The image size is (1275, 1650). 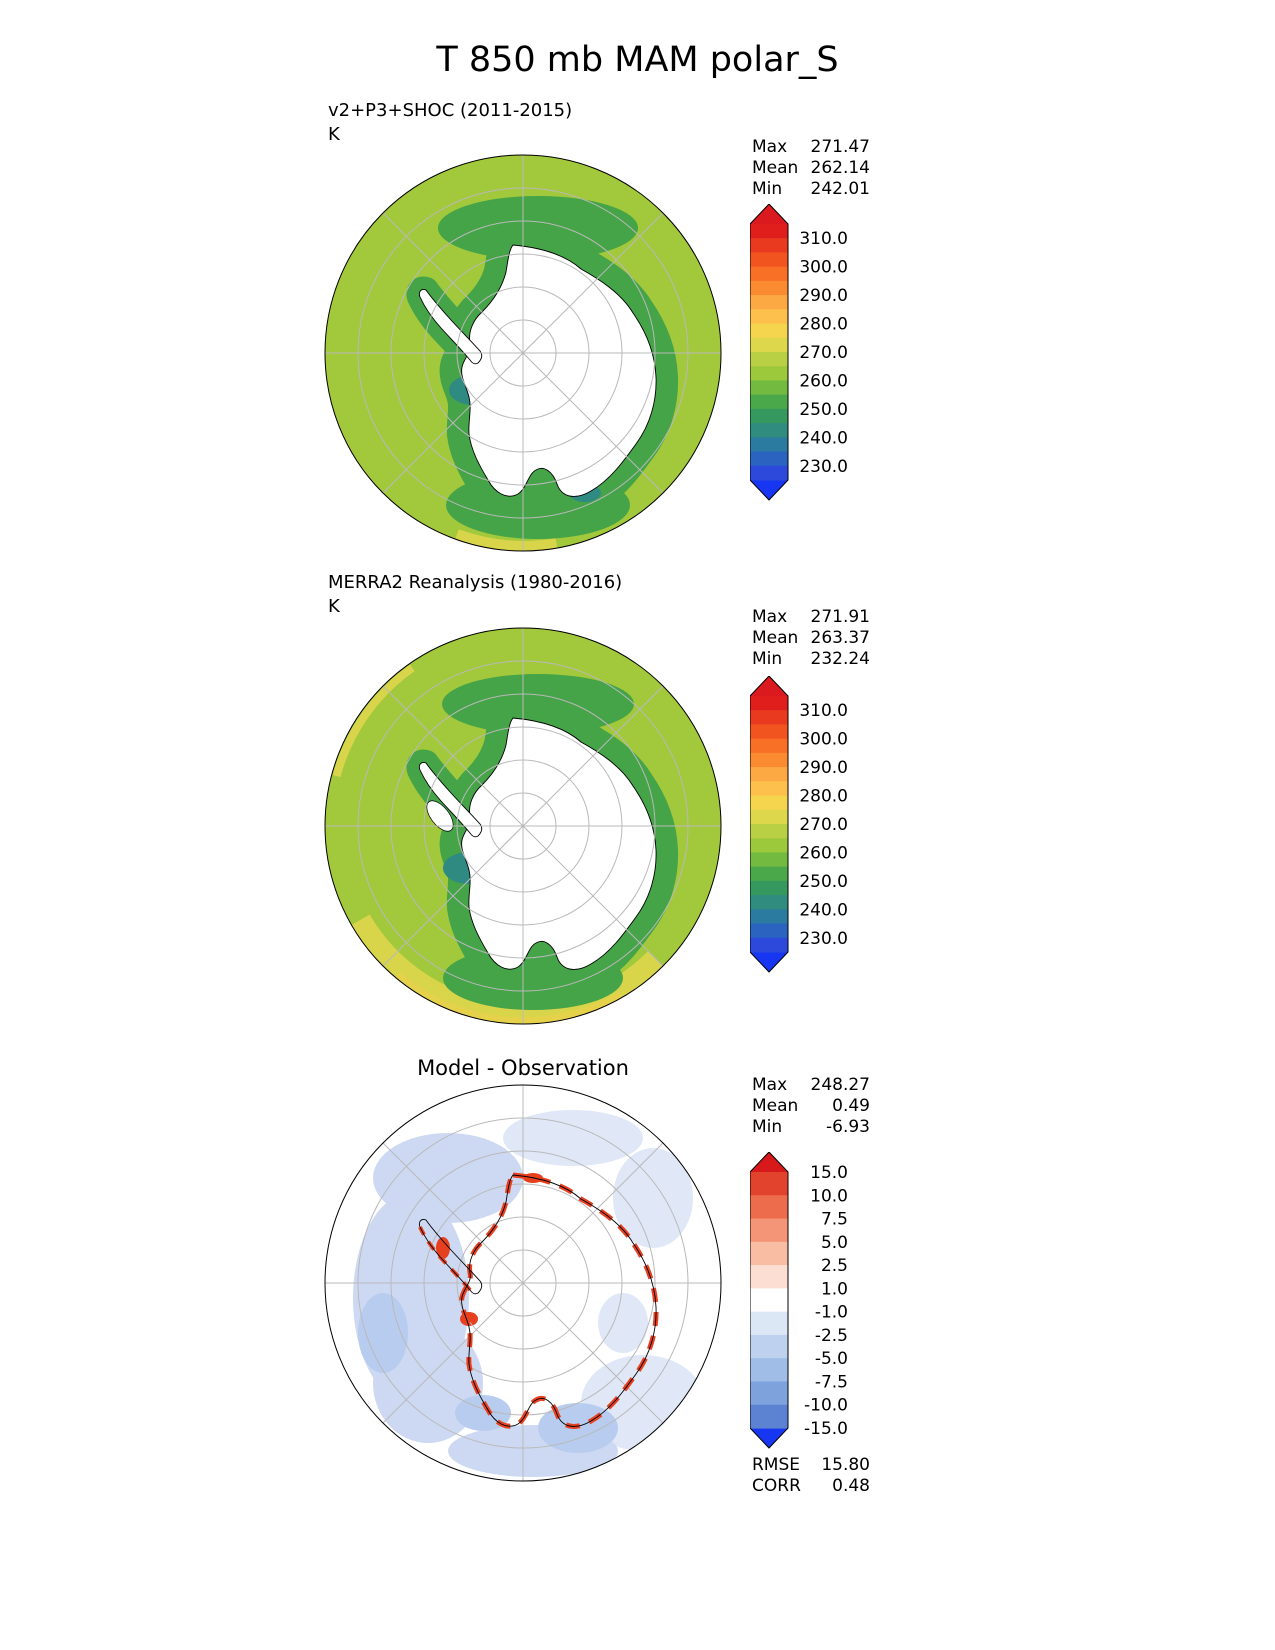 I want to click on metrics-diff: RMSE 15.80 CORR 0.48, so click(x=811, y=1476).